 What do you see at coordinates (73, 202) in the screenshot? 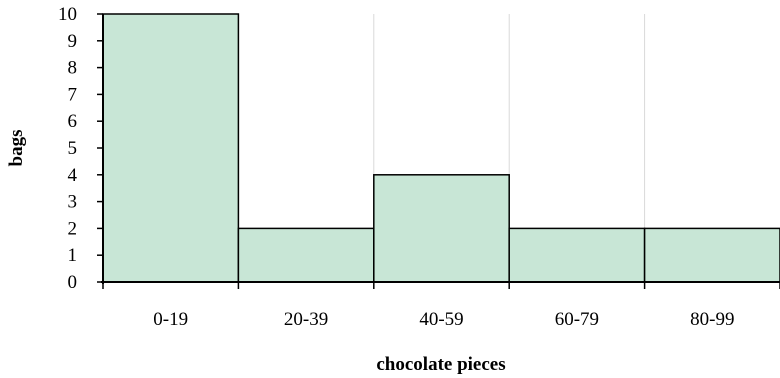
I see `y-tick-label: 3` at bounding box center [73, 202].